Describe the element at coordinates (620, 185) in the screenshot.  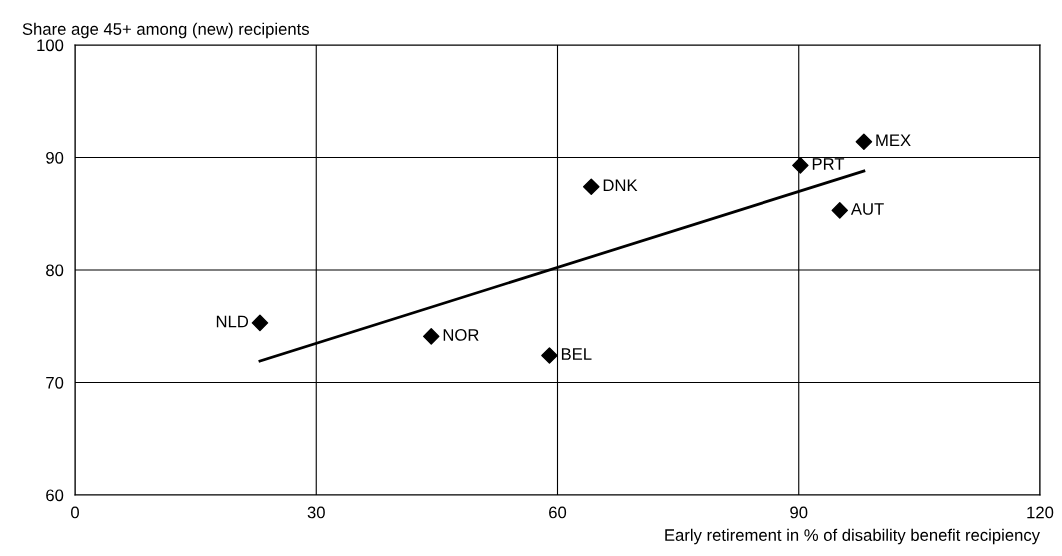
I see `annotation: DNK` at that location.